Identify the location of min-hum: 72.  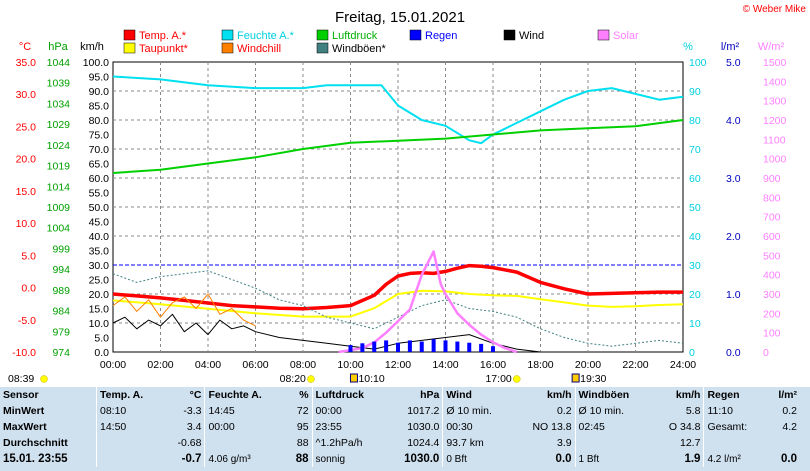
(302, 411).